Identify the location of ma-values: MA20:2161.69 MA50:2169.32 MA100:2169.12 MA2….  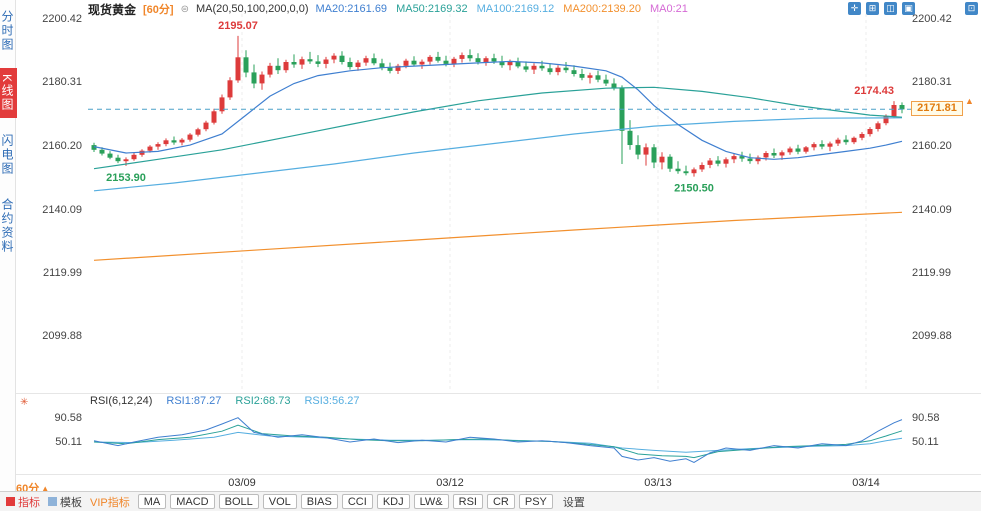
(506, 9).